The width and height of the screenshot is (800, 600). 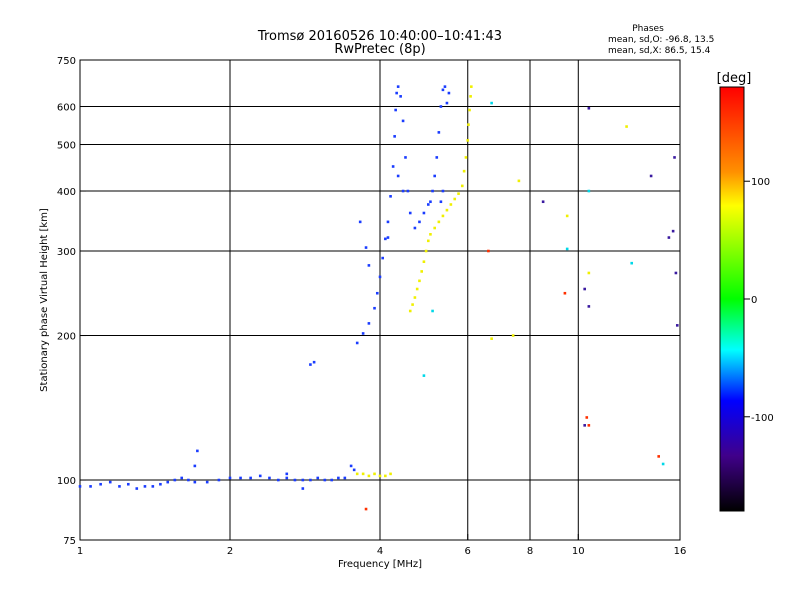 What do you see at coordinates (379, 49) in the screenshot?
I see `chart-subtitle: RwPretec (8p)` at bounding box center [379, 49].